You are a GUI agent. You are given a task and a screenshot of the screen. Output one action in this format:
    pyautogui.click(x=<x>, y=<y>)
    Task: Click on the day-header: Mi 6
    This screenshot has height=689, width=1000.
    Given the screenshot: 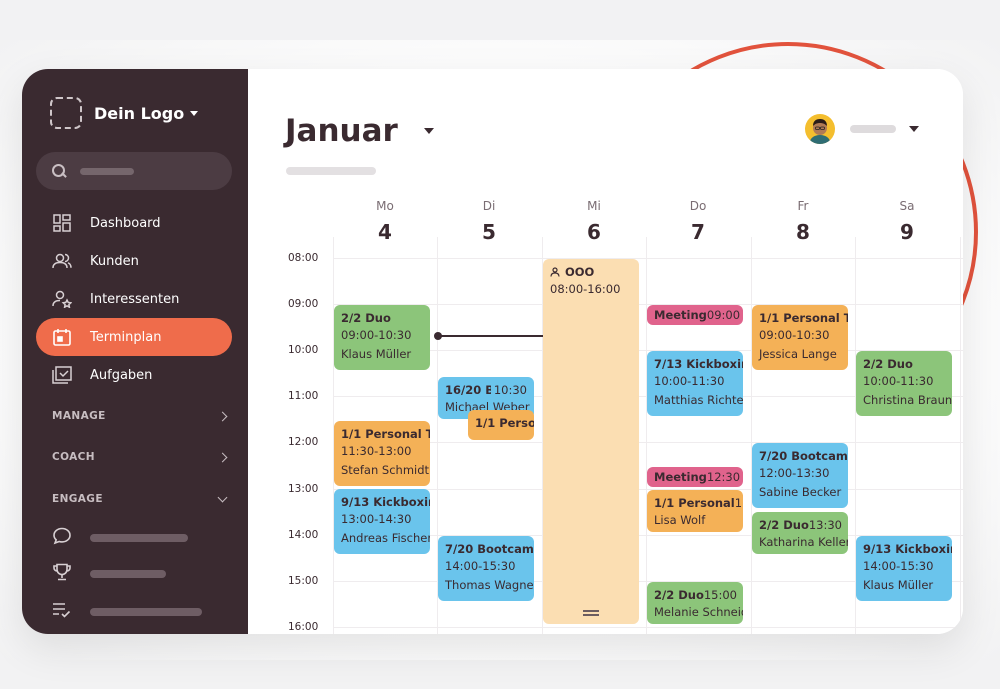 What is the action you would take?
    pyautogui.click(x=594, y=221)
    